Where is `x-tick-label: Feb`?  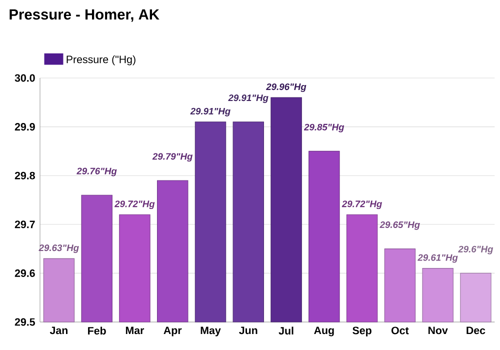
x-tick-label: Feb is located at coordinates (97, 330).